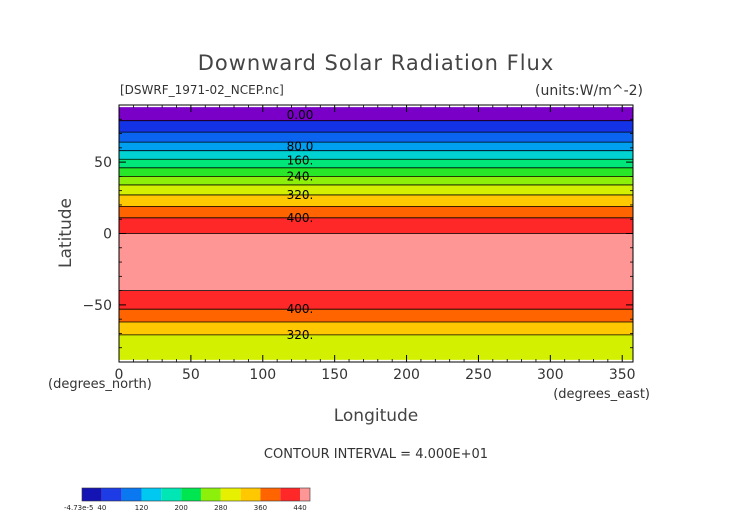  I want to click on colorbar: -4.73e-5 40 120 200 280 360 440, so click(187, 499).